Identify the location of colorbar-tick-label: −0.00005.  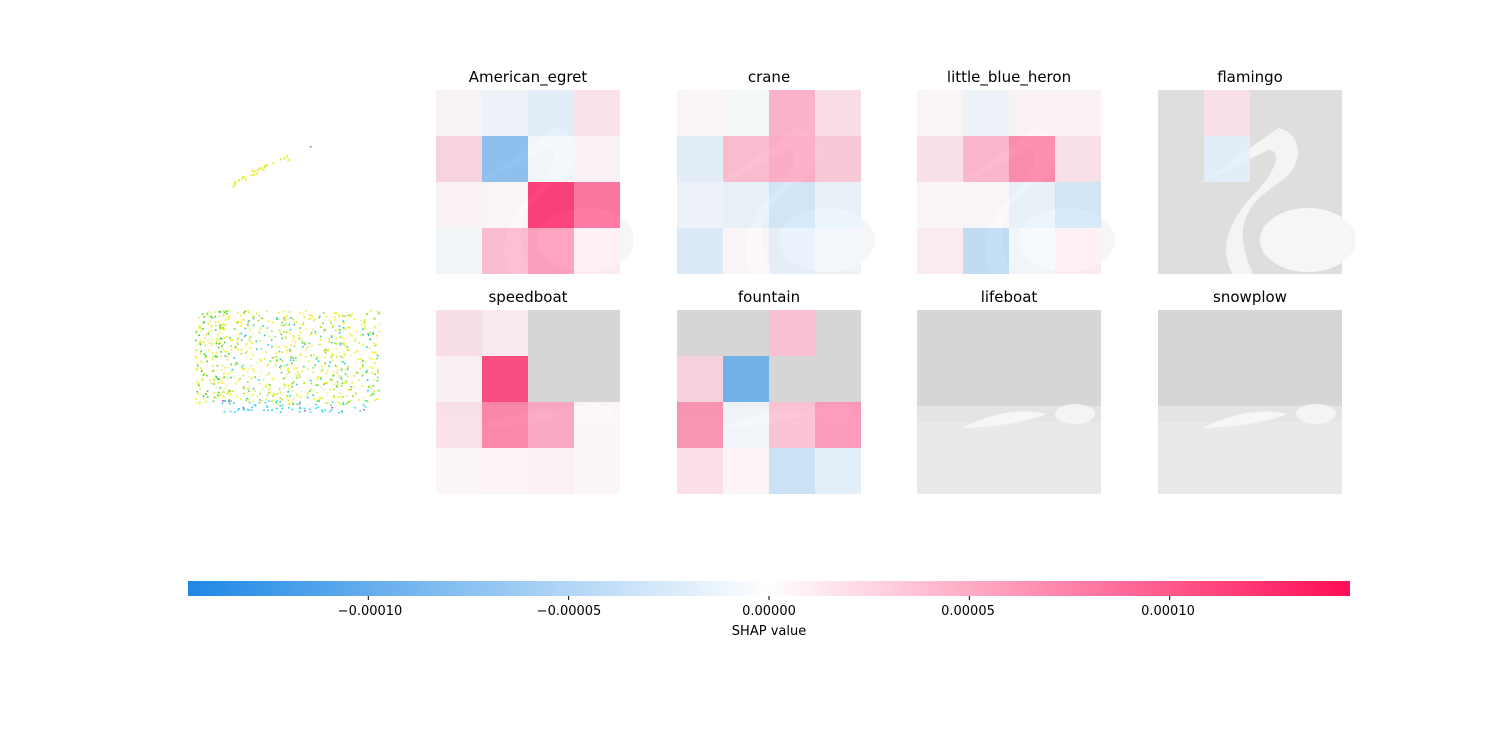
(569, 611).